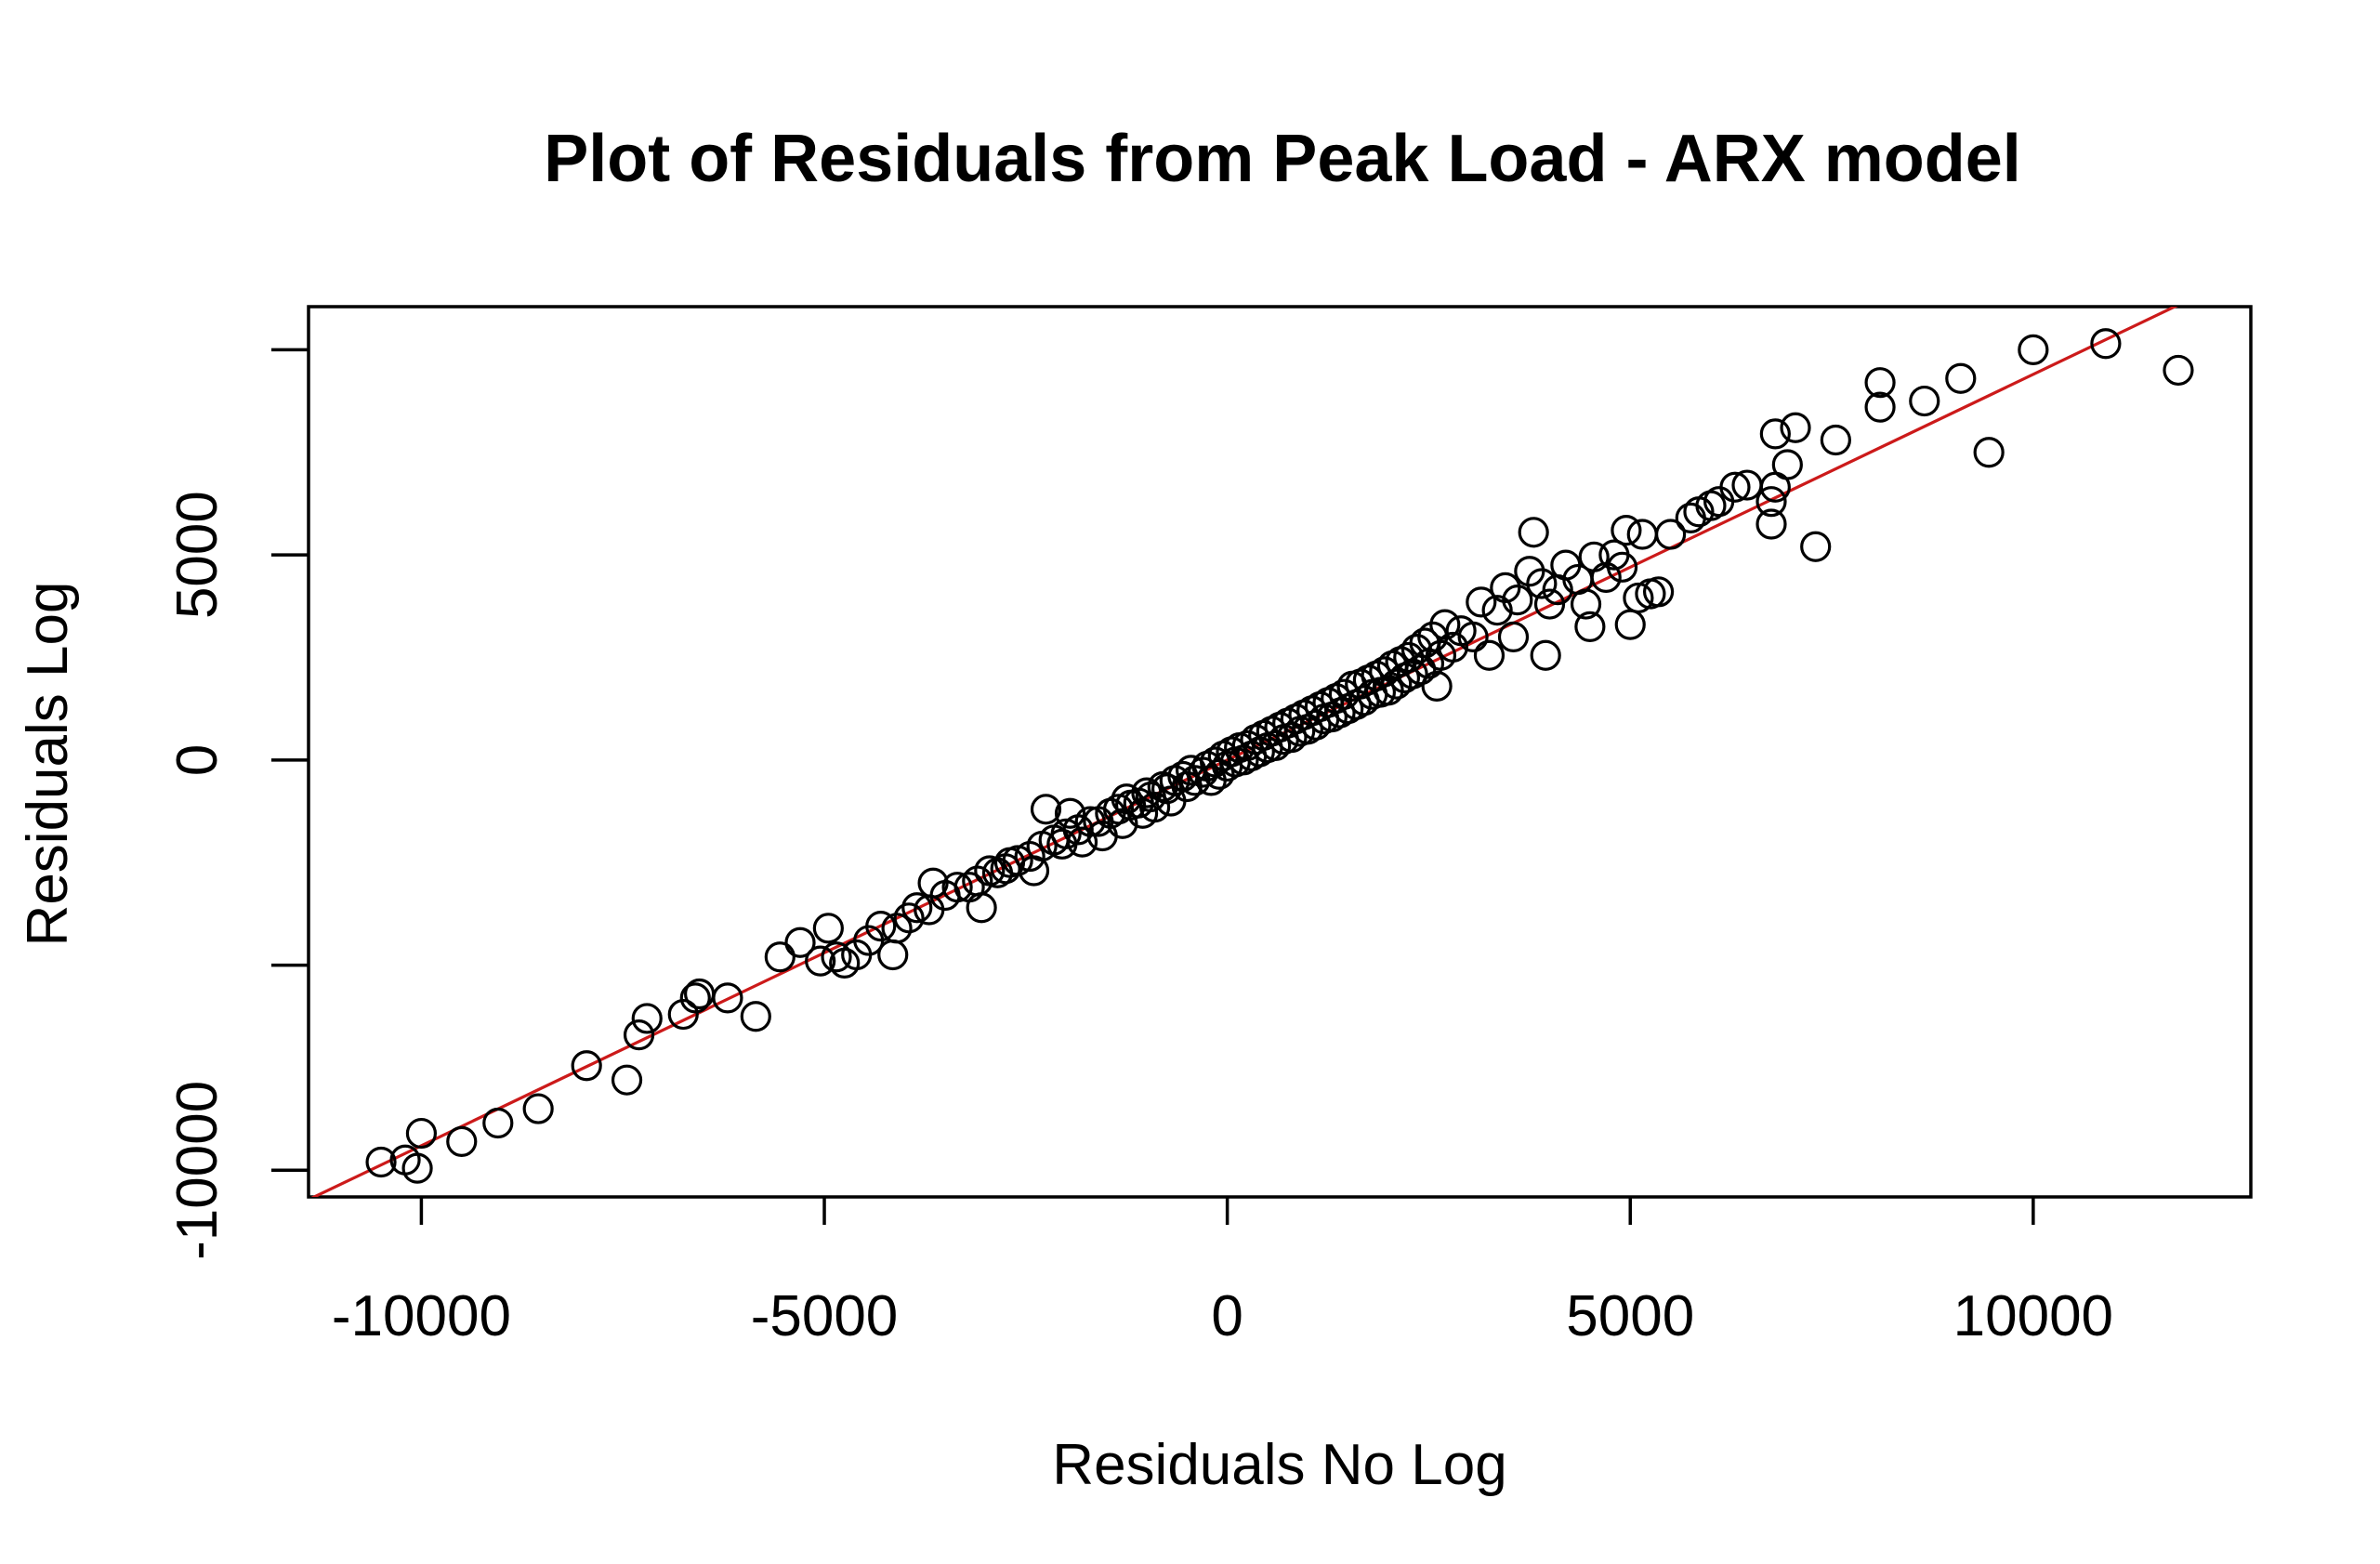 The height and width of the screenshot is (1564, 2380). Describe the element at coordinates (237, 804) in the screenshot. I see `y-axis: -10000 0 5000` at that location.